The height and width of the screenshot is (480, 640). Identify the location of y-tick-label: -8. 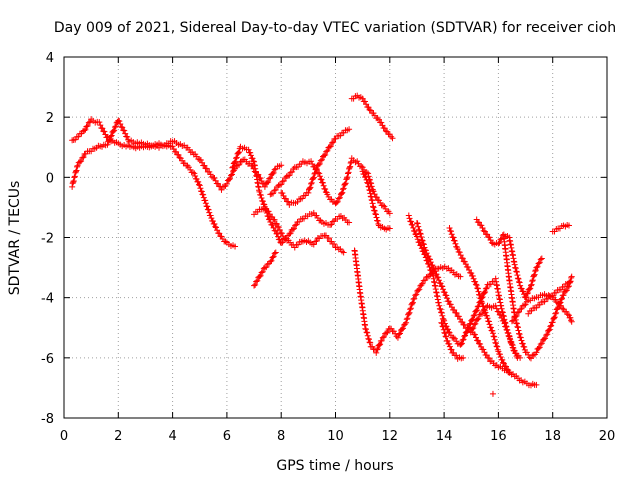
(47, 419).